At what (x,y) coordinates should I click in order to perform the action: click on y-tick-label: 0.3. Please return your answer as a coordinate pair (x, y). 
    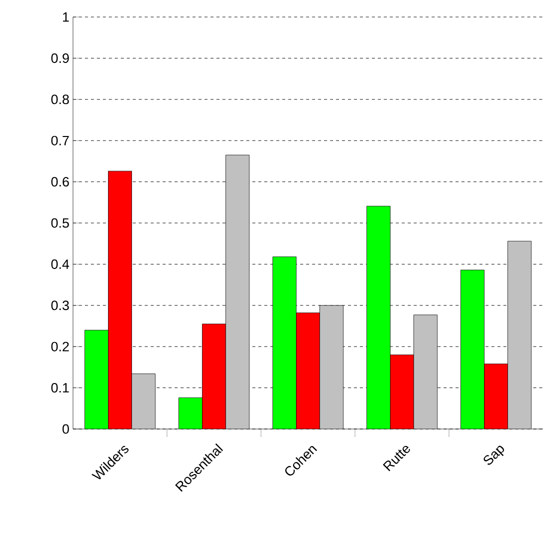
    Looking at the image, I should click on (60, 305).